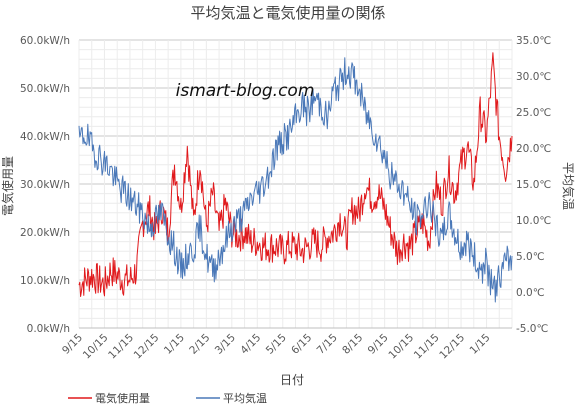  What do you see at coordinates (287, 13) in the screenshot?
I see `chart-title: 平均気温と電気使用量の関係` at bounding box center [287, 13].